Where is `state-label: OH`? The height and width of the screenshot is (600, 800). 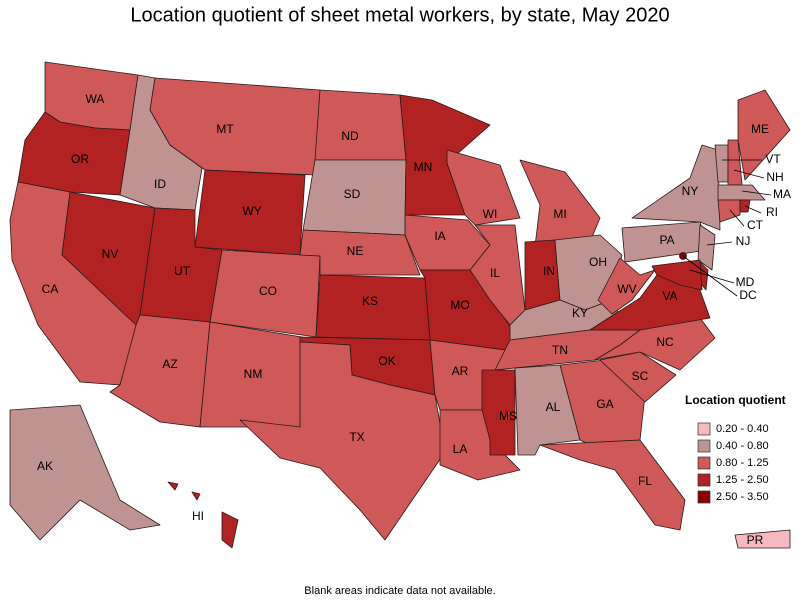
state-label: OH is located at coordinates (598, 262).